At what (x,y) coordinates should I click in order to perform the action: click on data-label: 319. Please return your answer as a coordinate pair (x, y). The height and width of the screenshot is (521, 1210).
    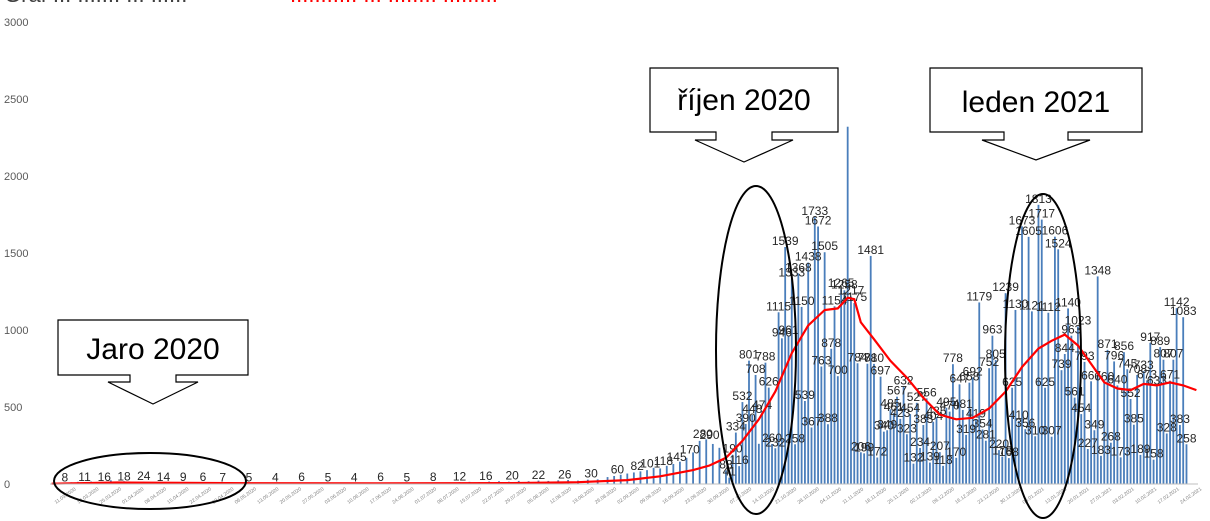
    Looking at the image, I should click on (966, 429).